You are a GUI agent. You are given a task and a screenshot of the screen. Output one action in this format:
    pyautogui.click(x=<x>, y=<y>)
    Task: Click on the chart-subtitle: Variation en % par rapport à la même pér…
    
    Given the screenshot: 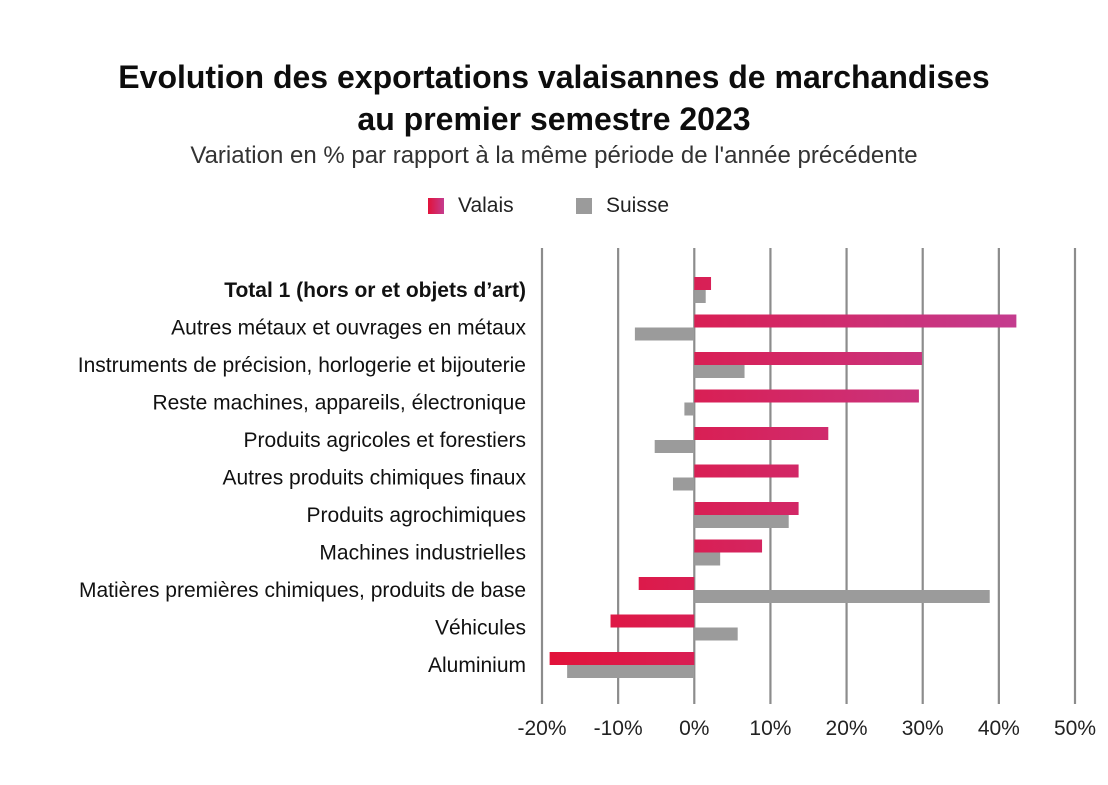 What is the action you would take?
    pyautogui.click(x=554, y=155)
    